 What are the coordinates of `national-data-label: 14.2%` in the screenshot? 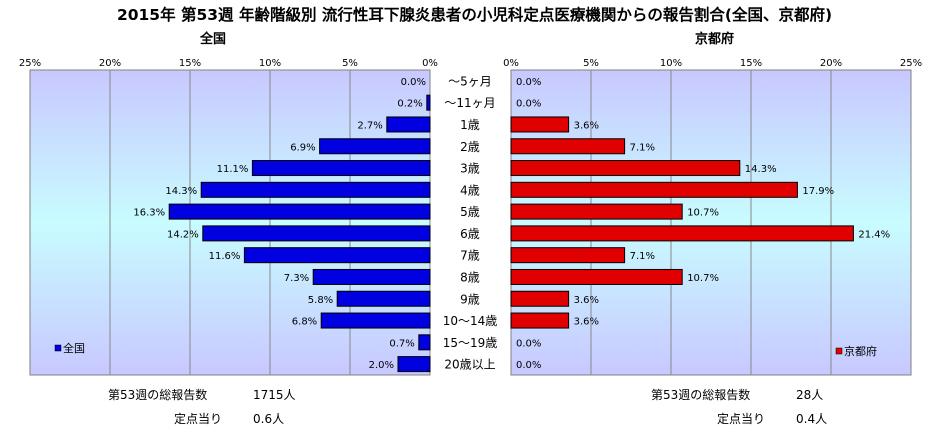 It's located at (183, 234).